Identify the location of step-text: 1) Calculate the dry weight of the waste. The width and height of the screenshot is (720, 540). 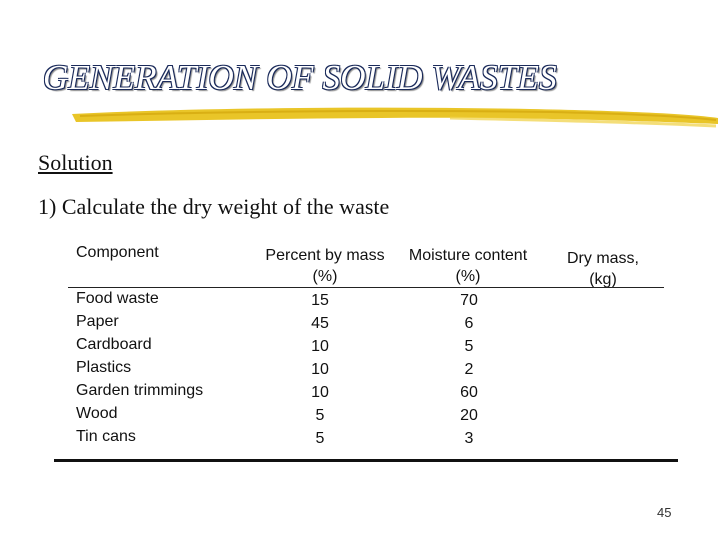
(214, 206).